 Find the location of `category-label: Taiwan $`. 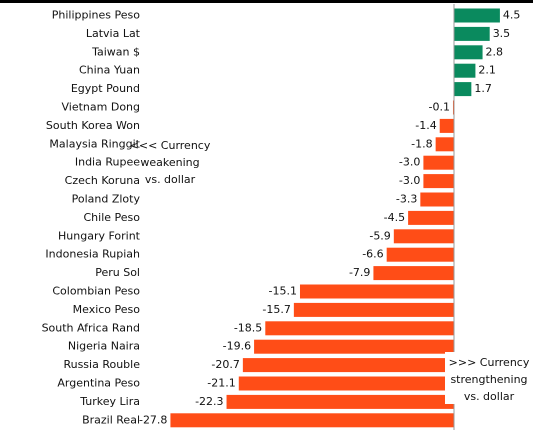

category-label: Taiwan $ is located at coordinates (115, 51).